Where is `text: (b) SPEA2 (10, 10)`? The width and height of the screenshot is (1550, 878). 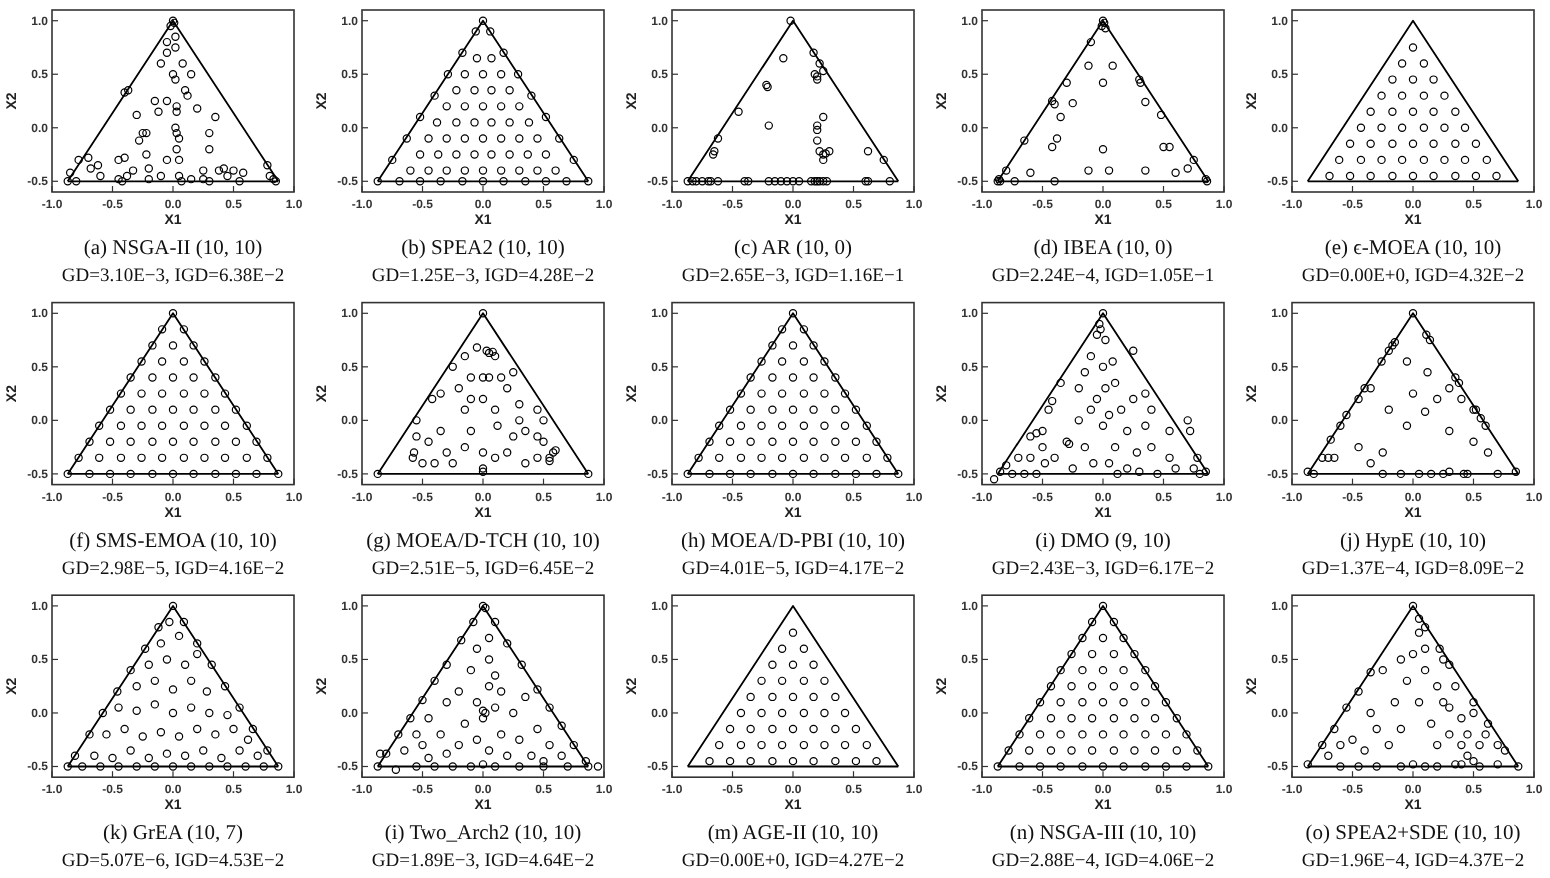
text: (b) SPEA2 (10, 10) is located at coordinates (483, 249).